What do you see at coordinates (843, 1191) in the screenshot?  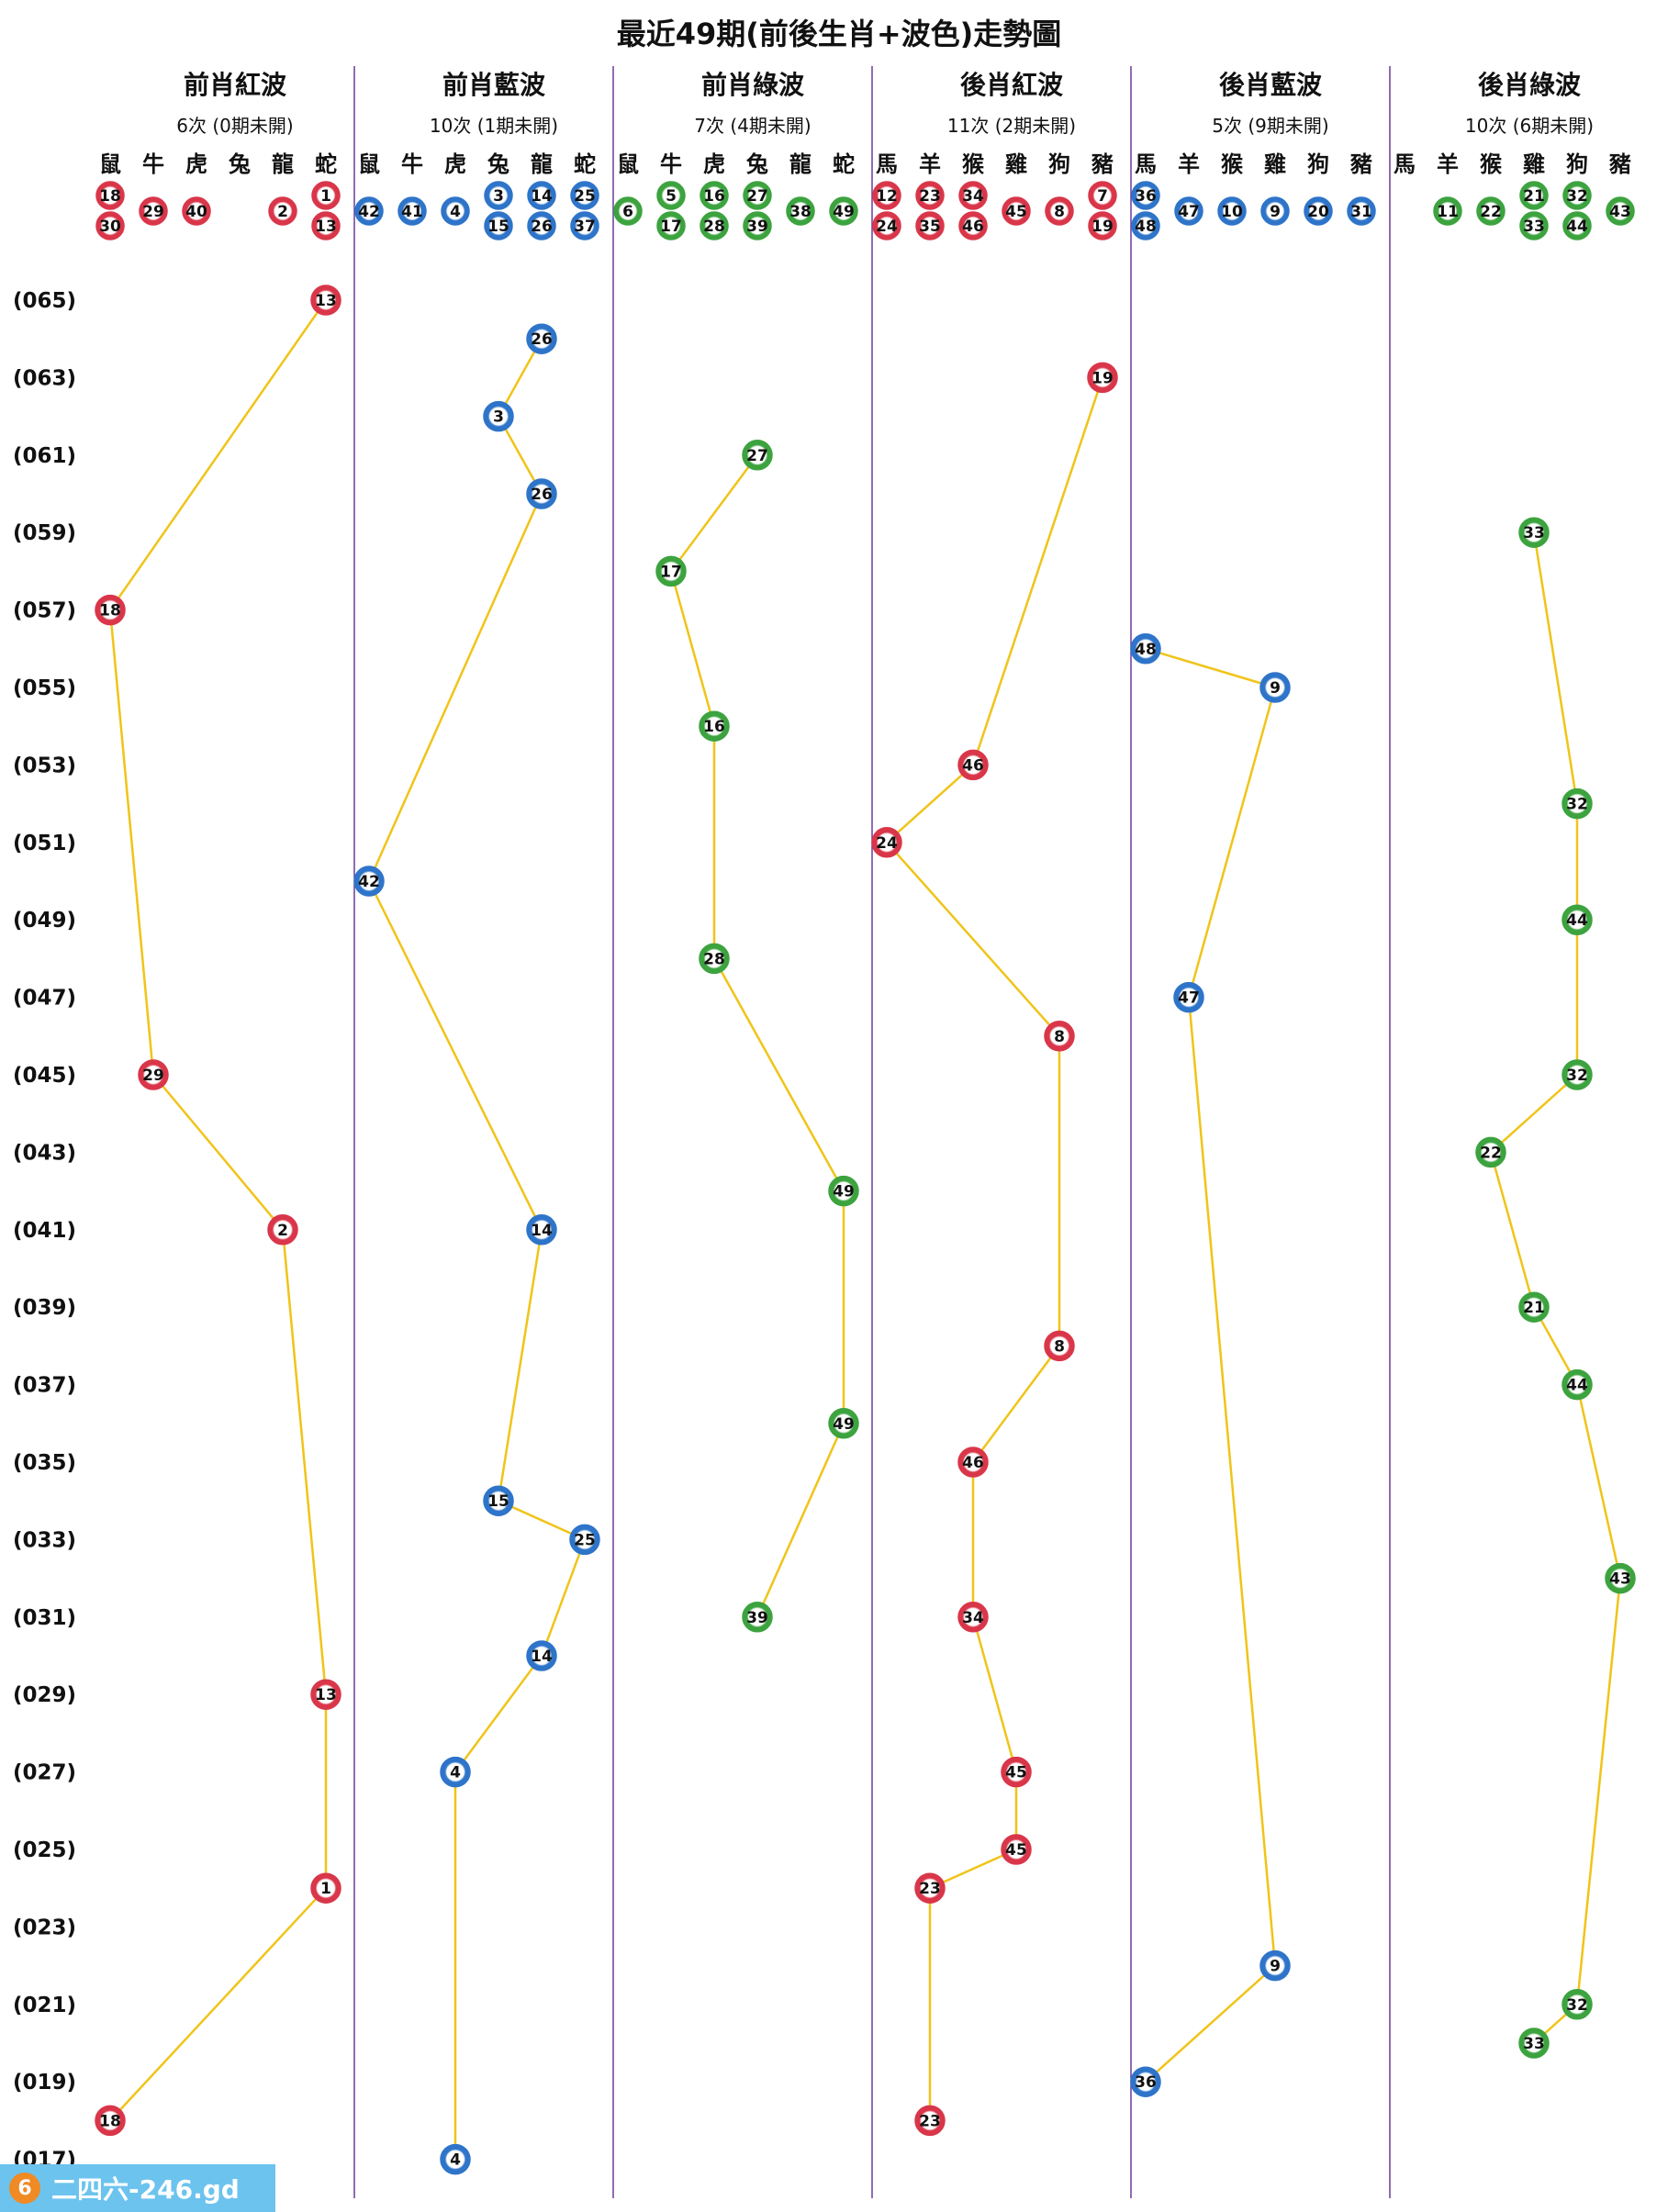 I see `trend-ball: 49` at bounding box center [843, 1191].